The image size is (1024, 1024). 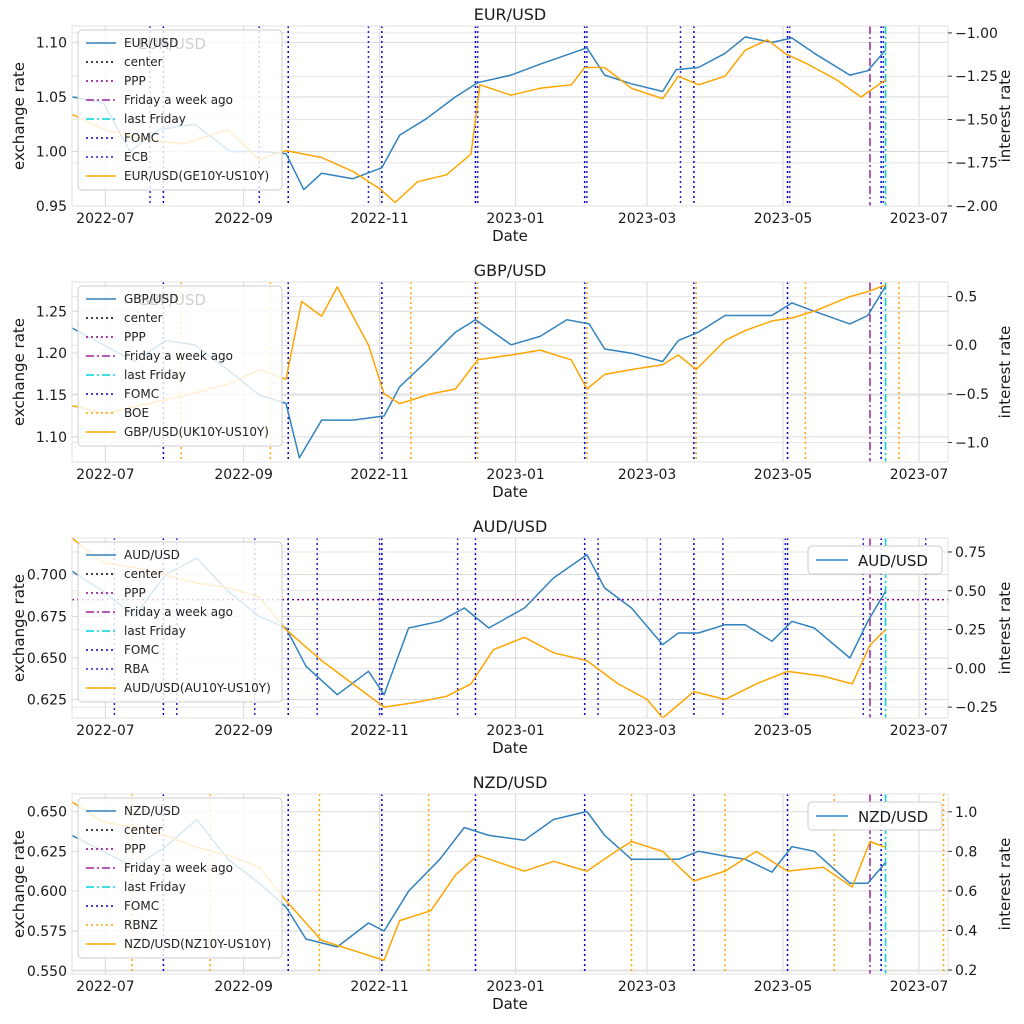 What do you see at coordinates (51, 354) in the screenshot?
I see `y-tick-label: 1.20` at bounding box center [51, 354].